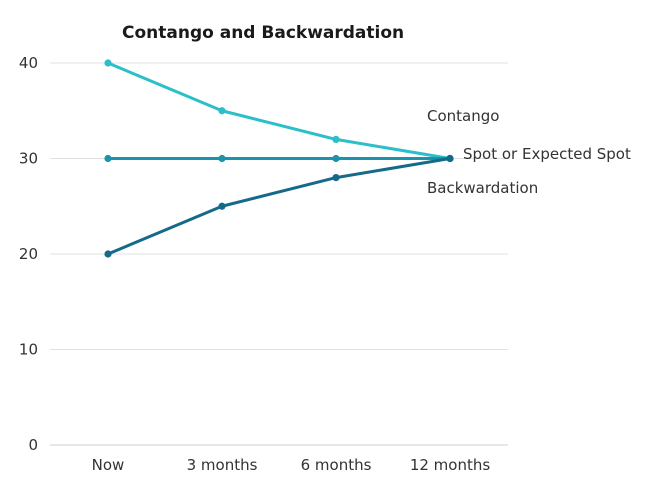 This screenshot has height=485, width=646. I want to click on y-tick-label: 20, so click(28, 254).